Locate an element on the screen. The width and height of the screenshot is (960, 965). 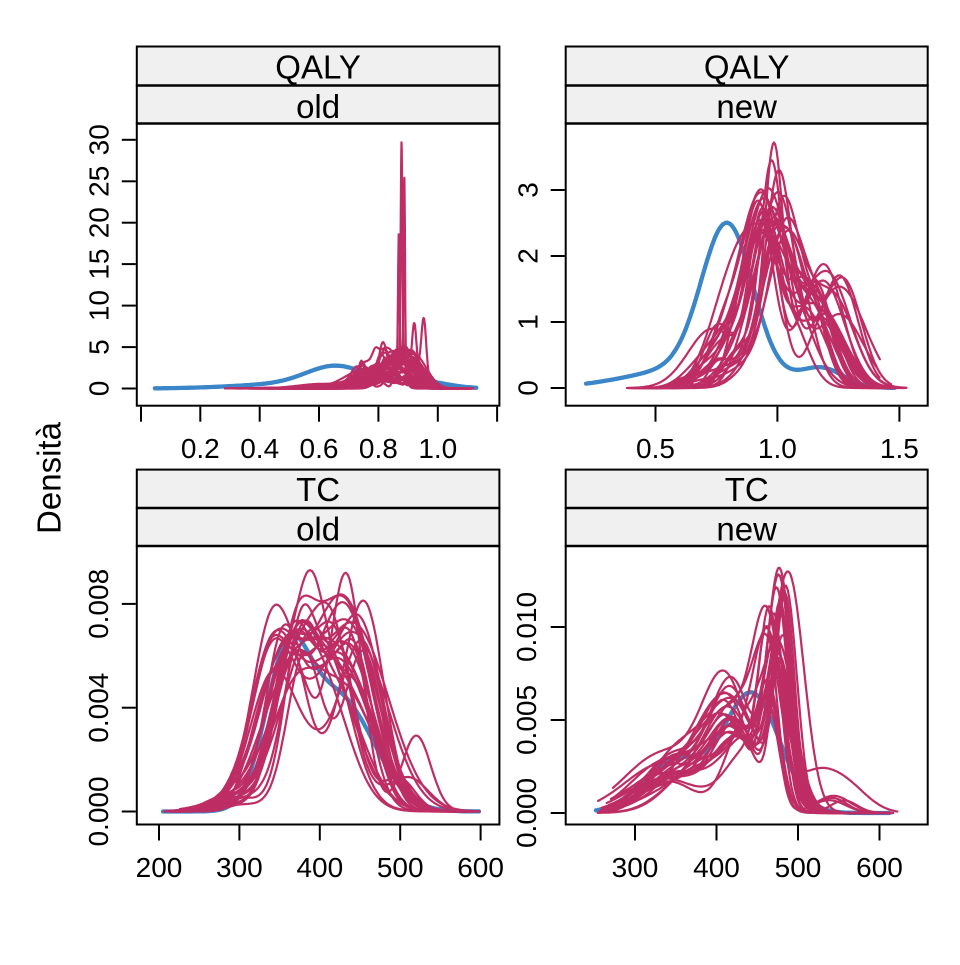
svg-text: 0.008 is located at coordinates (98, 604).